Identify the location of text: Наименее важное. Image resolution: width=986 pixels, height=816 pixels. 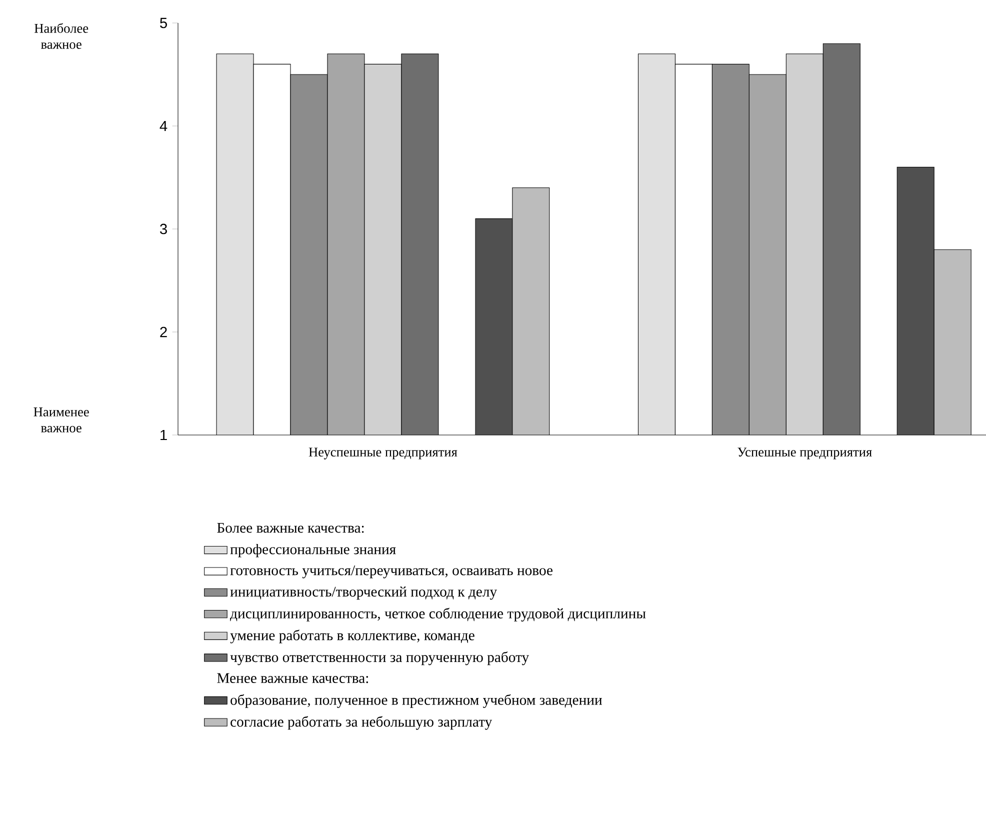
(61, 420).